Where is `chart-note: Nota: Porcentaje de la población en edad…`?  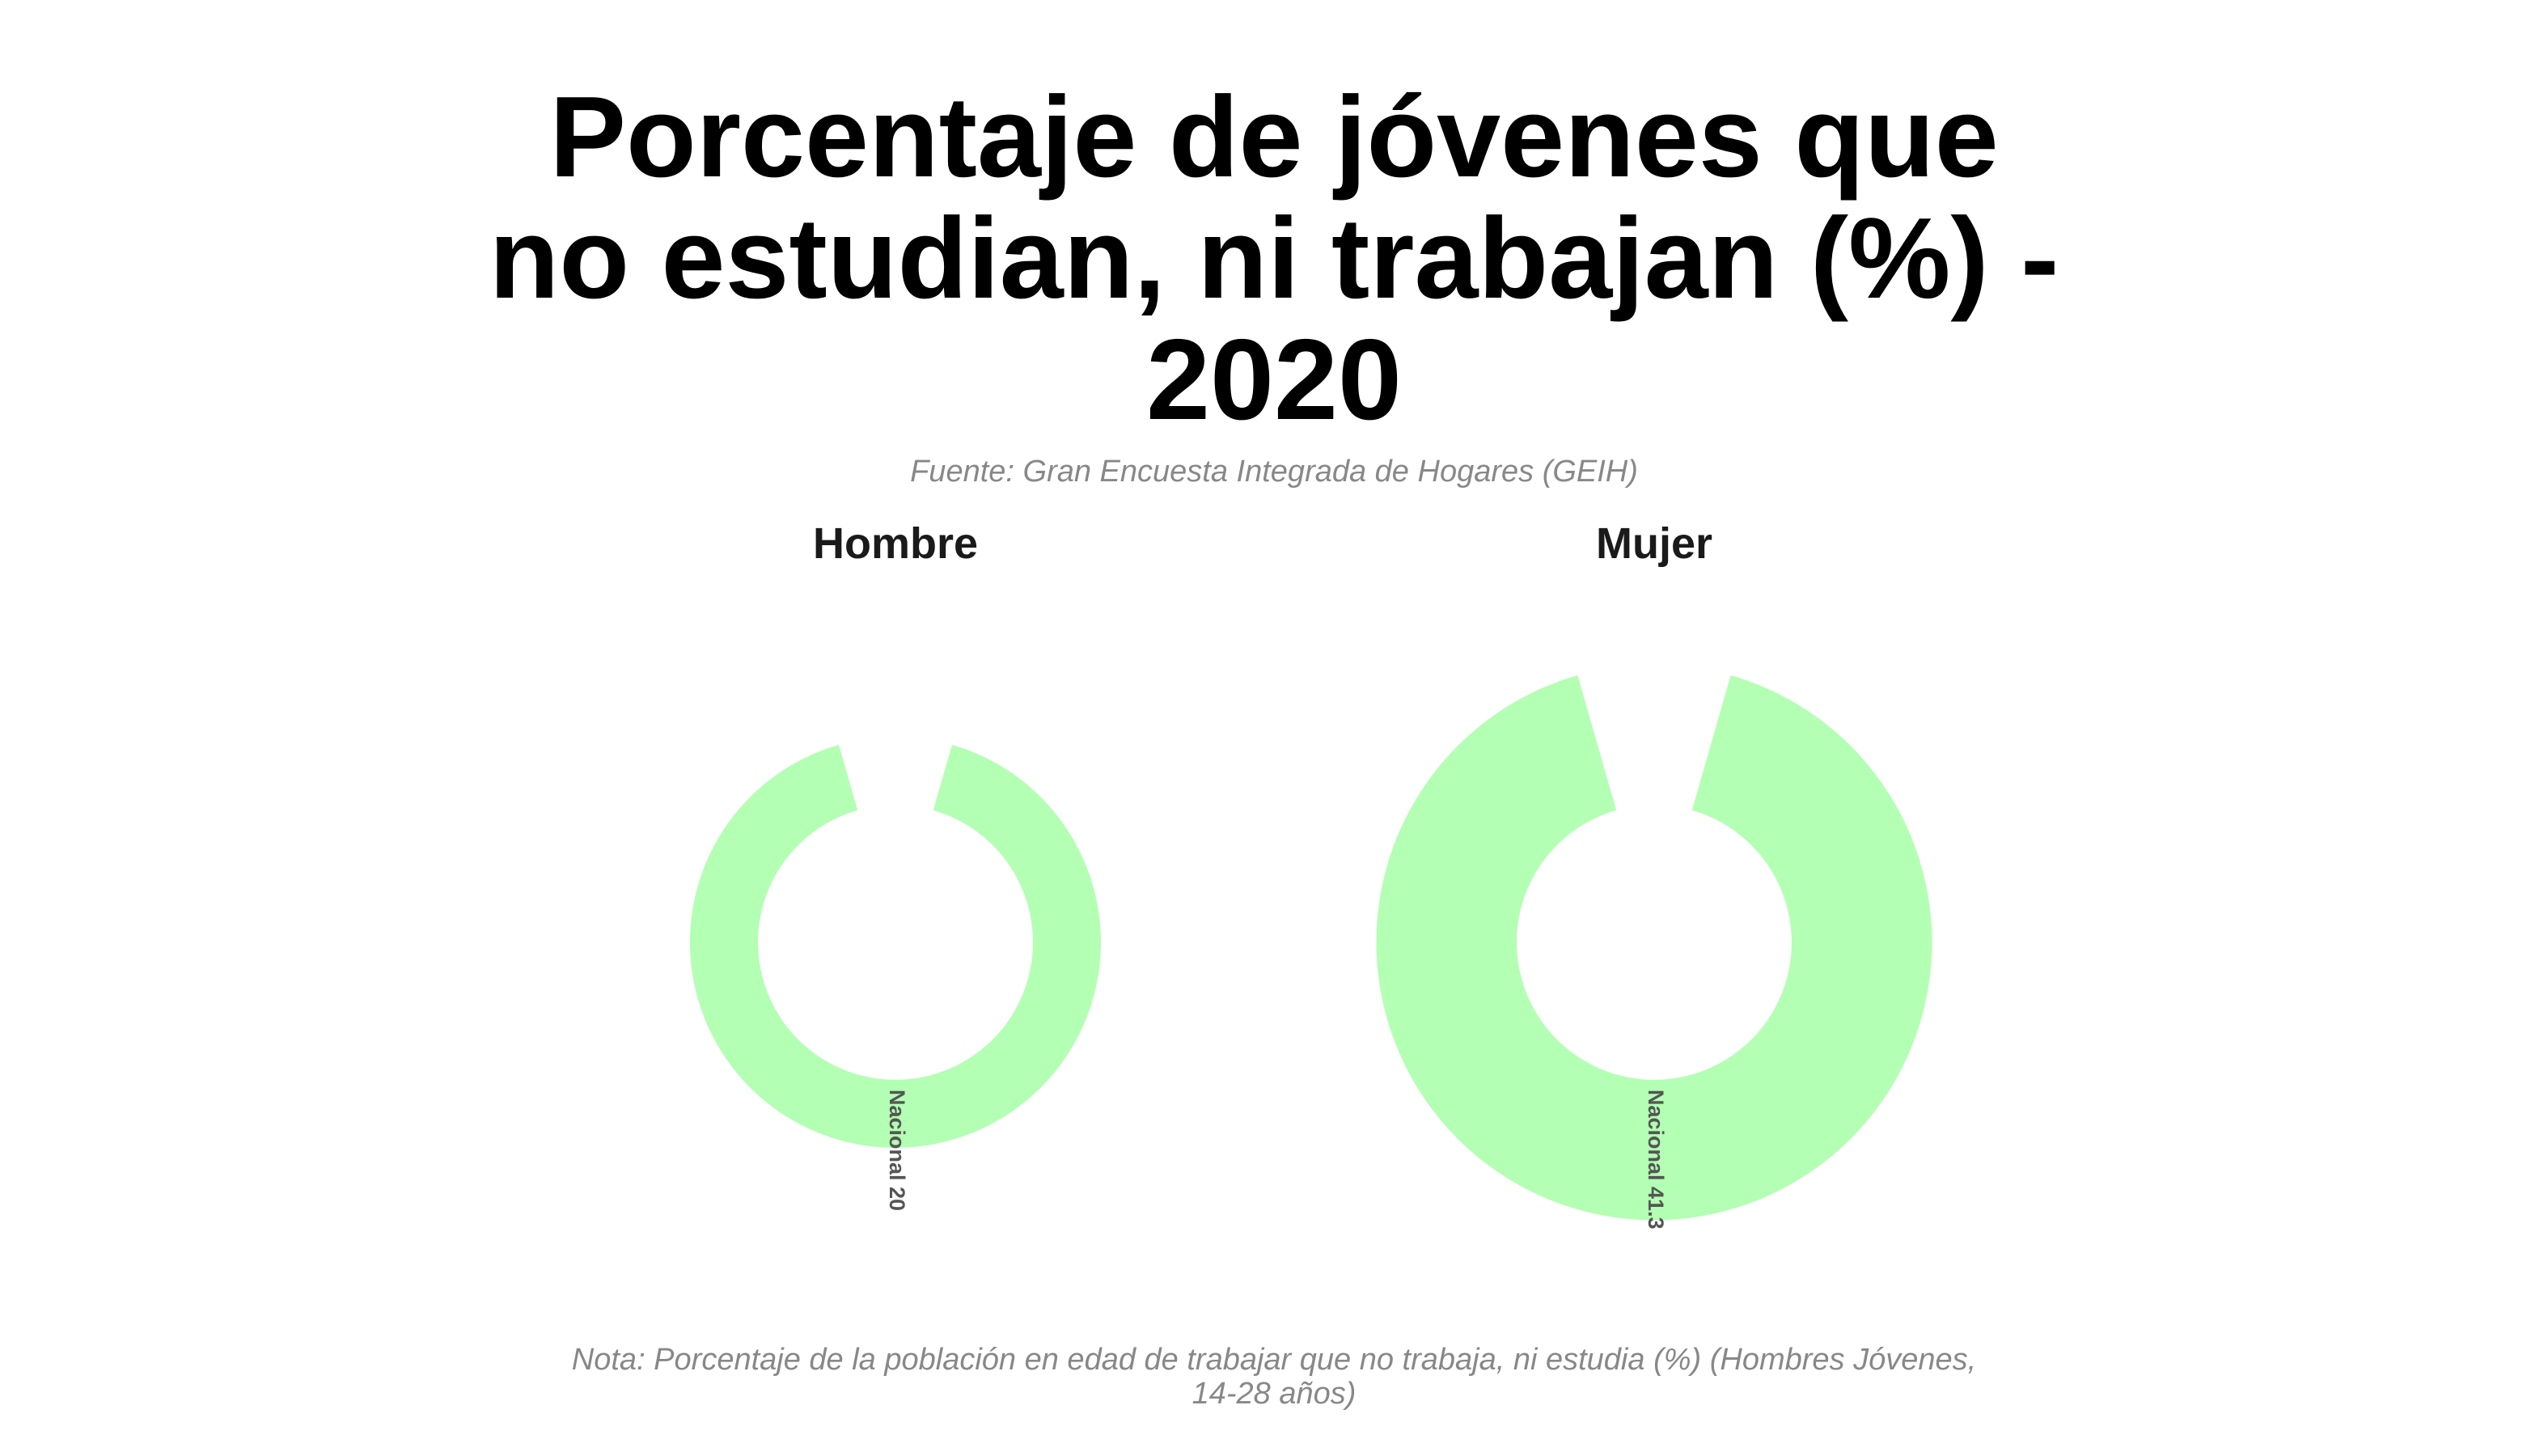
chart-note: Nota: Porcentaje de la población en edad… is located at coordinates (1274, 1377).